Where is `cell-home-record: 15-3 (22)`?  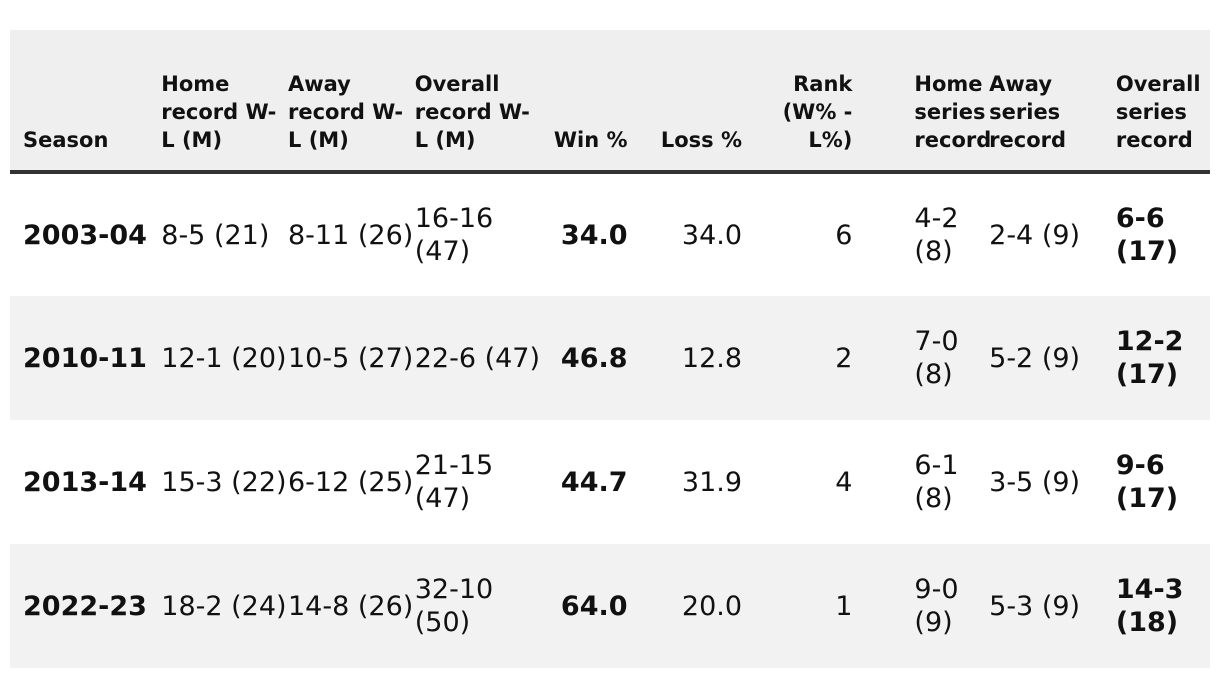 cell-home-record: 15-3 (22) is located at coordinates (224, 482).